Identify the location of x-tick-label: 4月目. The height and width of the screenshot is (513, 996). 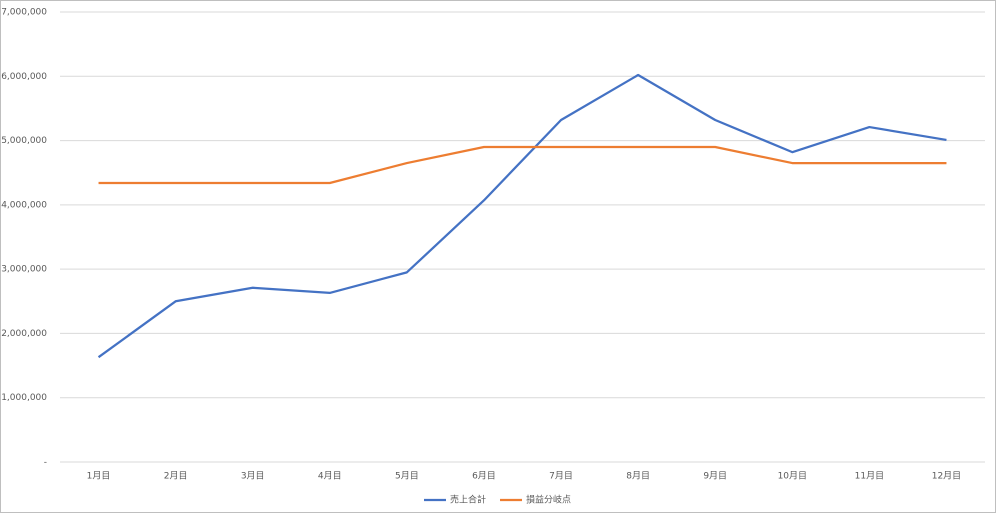
(330, 476).